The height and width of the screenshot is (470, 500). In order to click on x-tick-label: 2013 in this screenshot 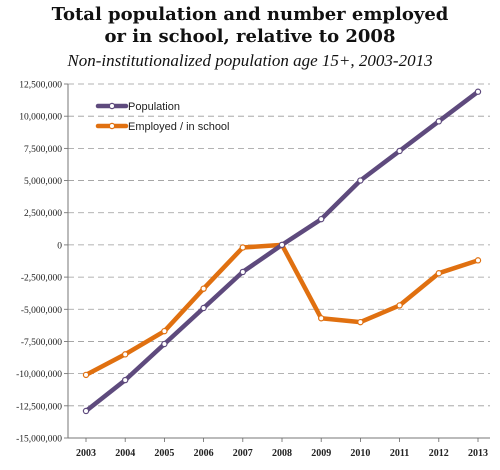, I will do `click(478, 453)`.